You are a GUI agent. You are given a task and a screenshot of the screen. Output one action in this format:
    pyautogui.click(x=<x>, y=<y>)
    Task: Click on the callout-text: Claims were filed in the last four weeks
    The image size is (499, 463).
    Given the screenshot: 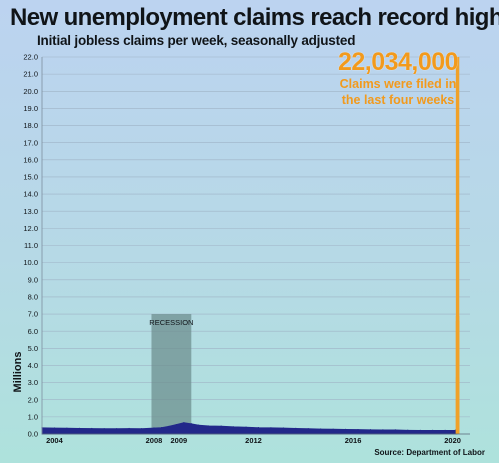 What is the action you would take?
    pyautogui.click(x=398, y=92)
    